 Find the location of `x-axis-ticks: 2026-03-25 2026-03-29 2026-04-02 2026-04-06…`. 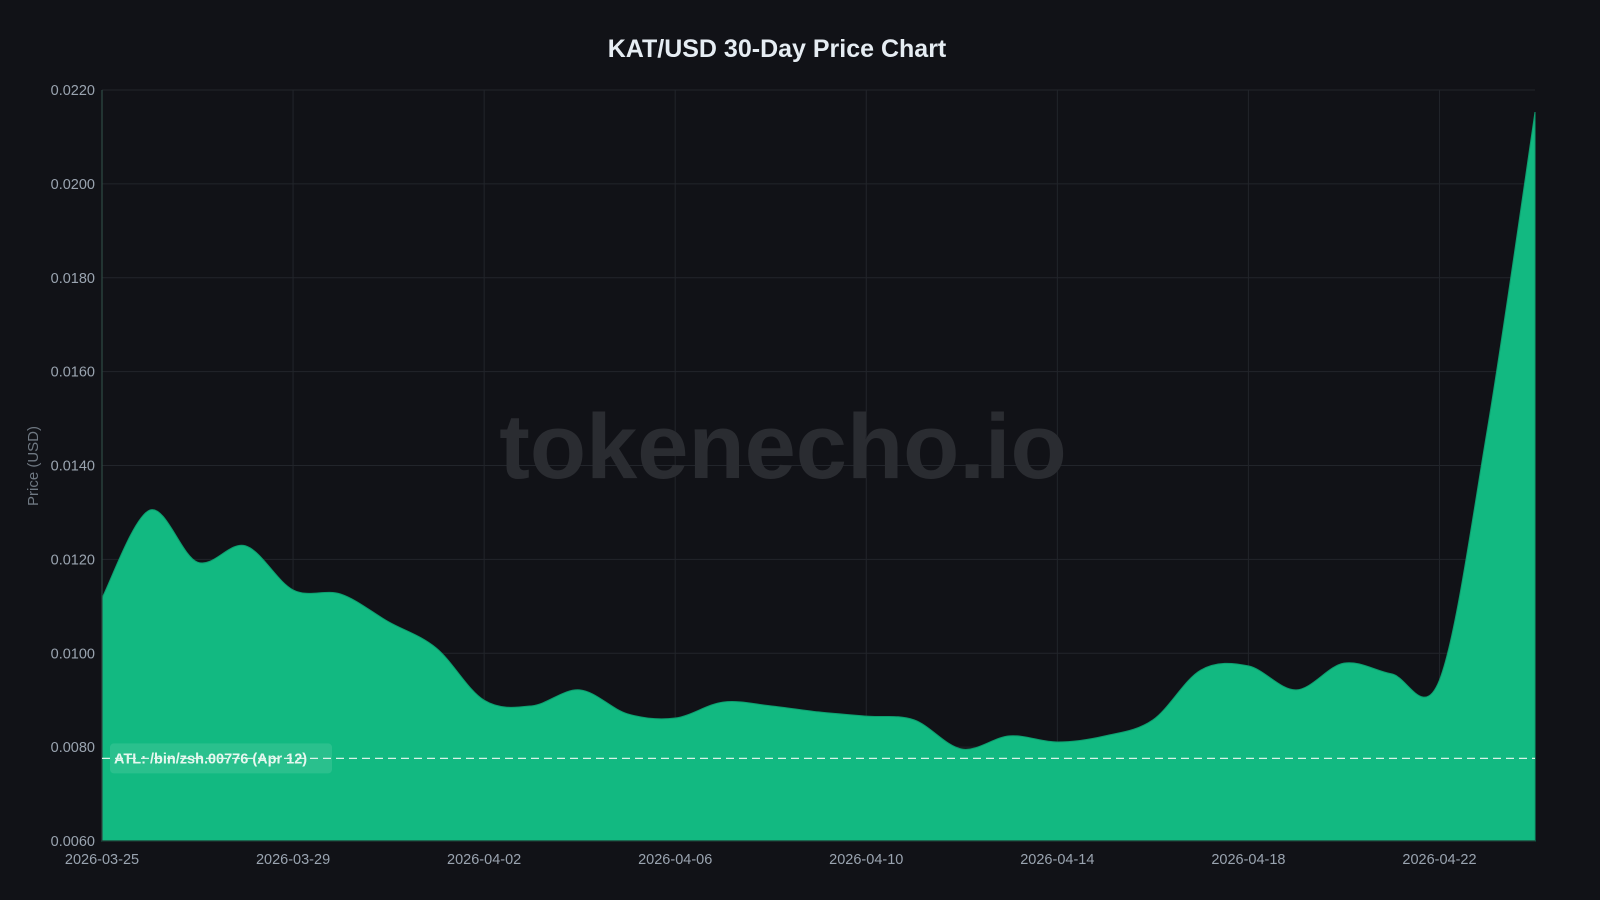

x-axis-ticks: 2026-03-25 2026-03-29 2026-04-02 2026-04-06… is located at coordinates (771, 860).